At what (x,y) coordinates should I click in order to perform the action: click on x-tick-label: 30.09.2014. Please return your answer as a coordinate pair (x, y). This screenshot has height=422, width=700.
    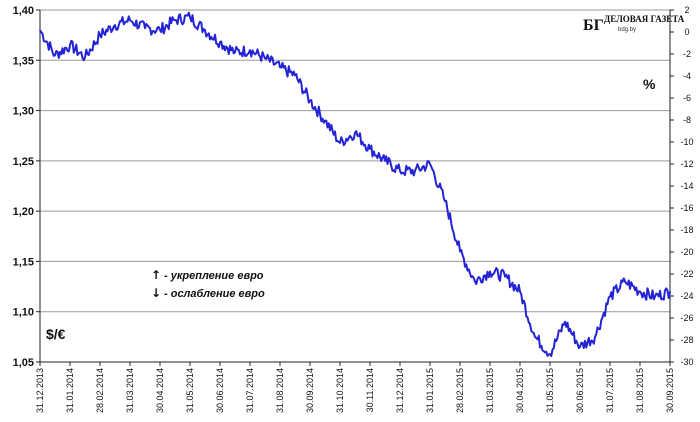
    Looking at the image, I should click on (310, 390).